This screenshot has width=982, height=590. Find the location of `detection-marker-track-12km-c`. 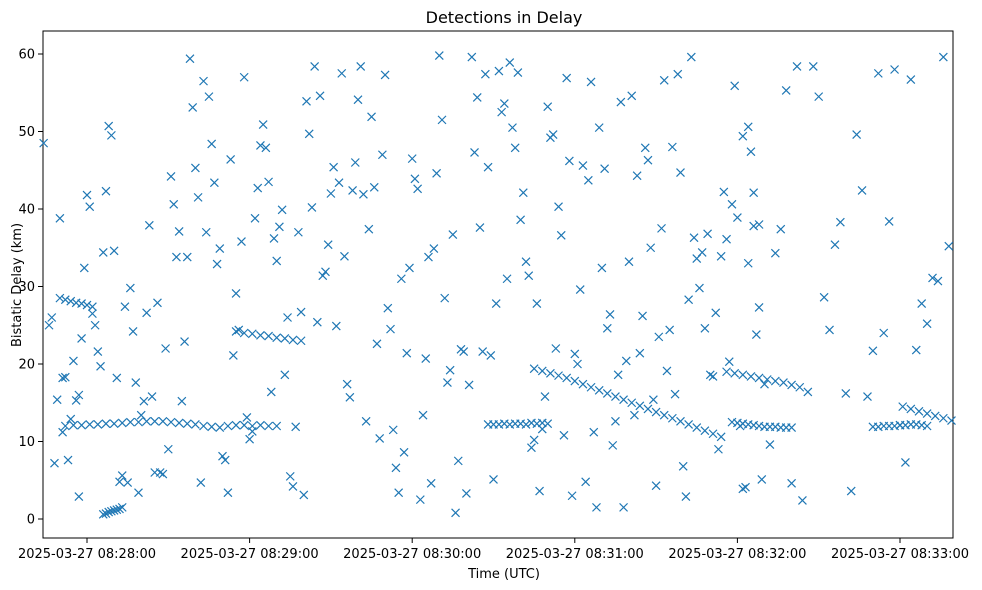

detection-marker-track-12km-c is located at coordinates (792, 427).